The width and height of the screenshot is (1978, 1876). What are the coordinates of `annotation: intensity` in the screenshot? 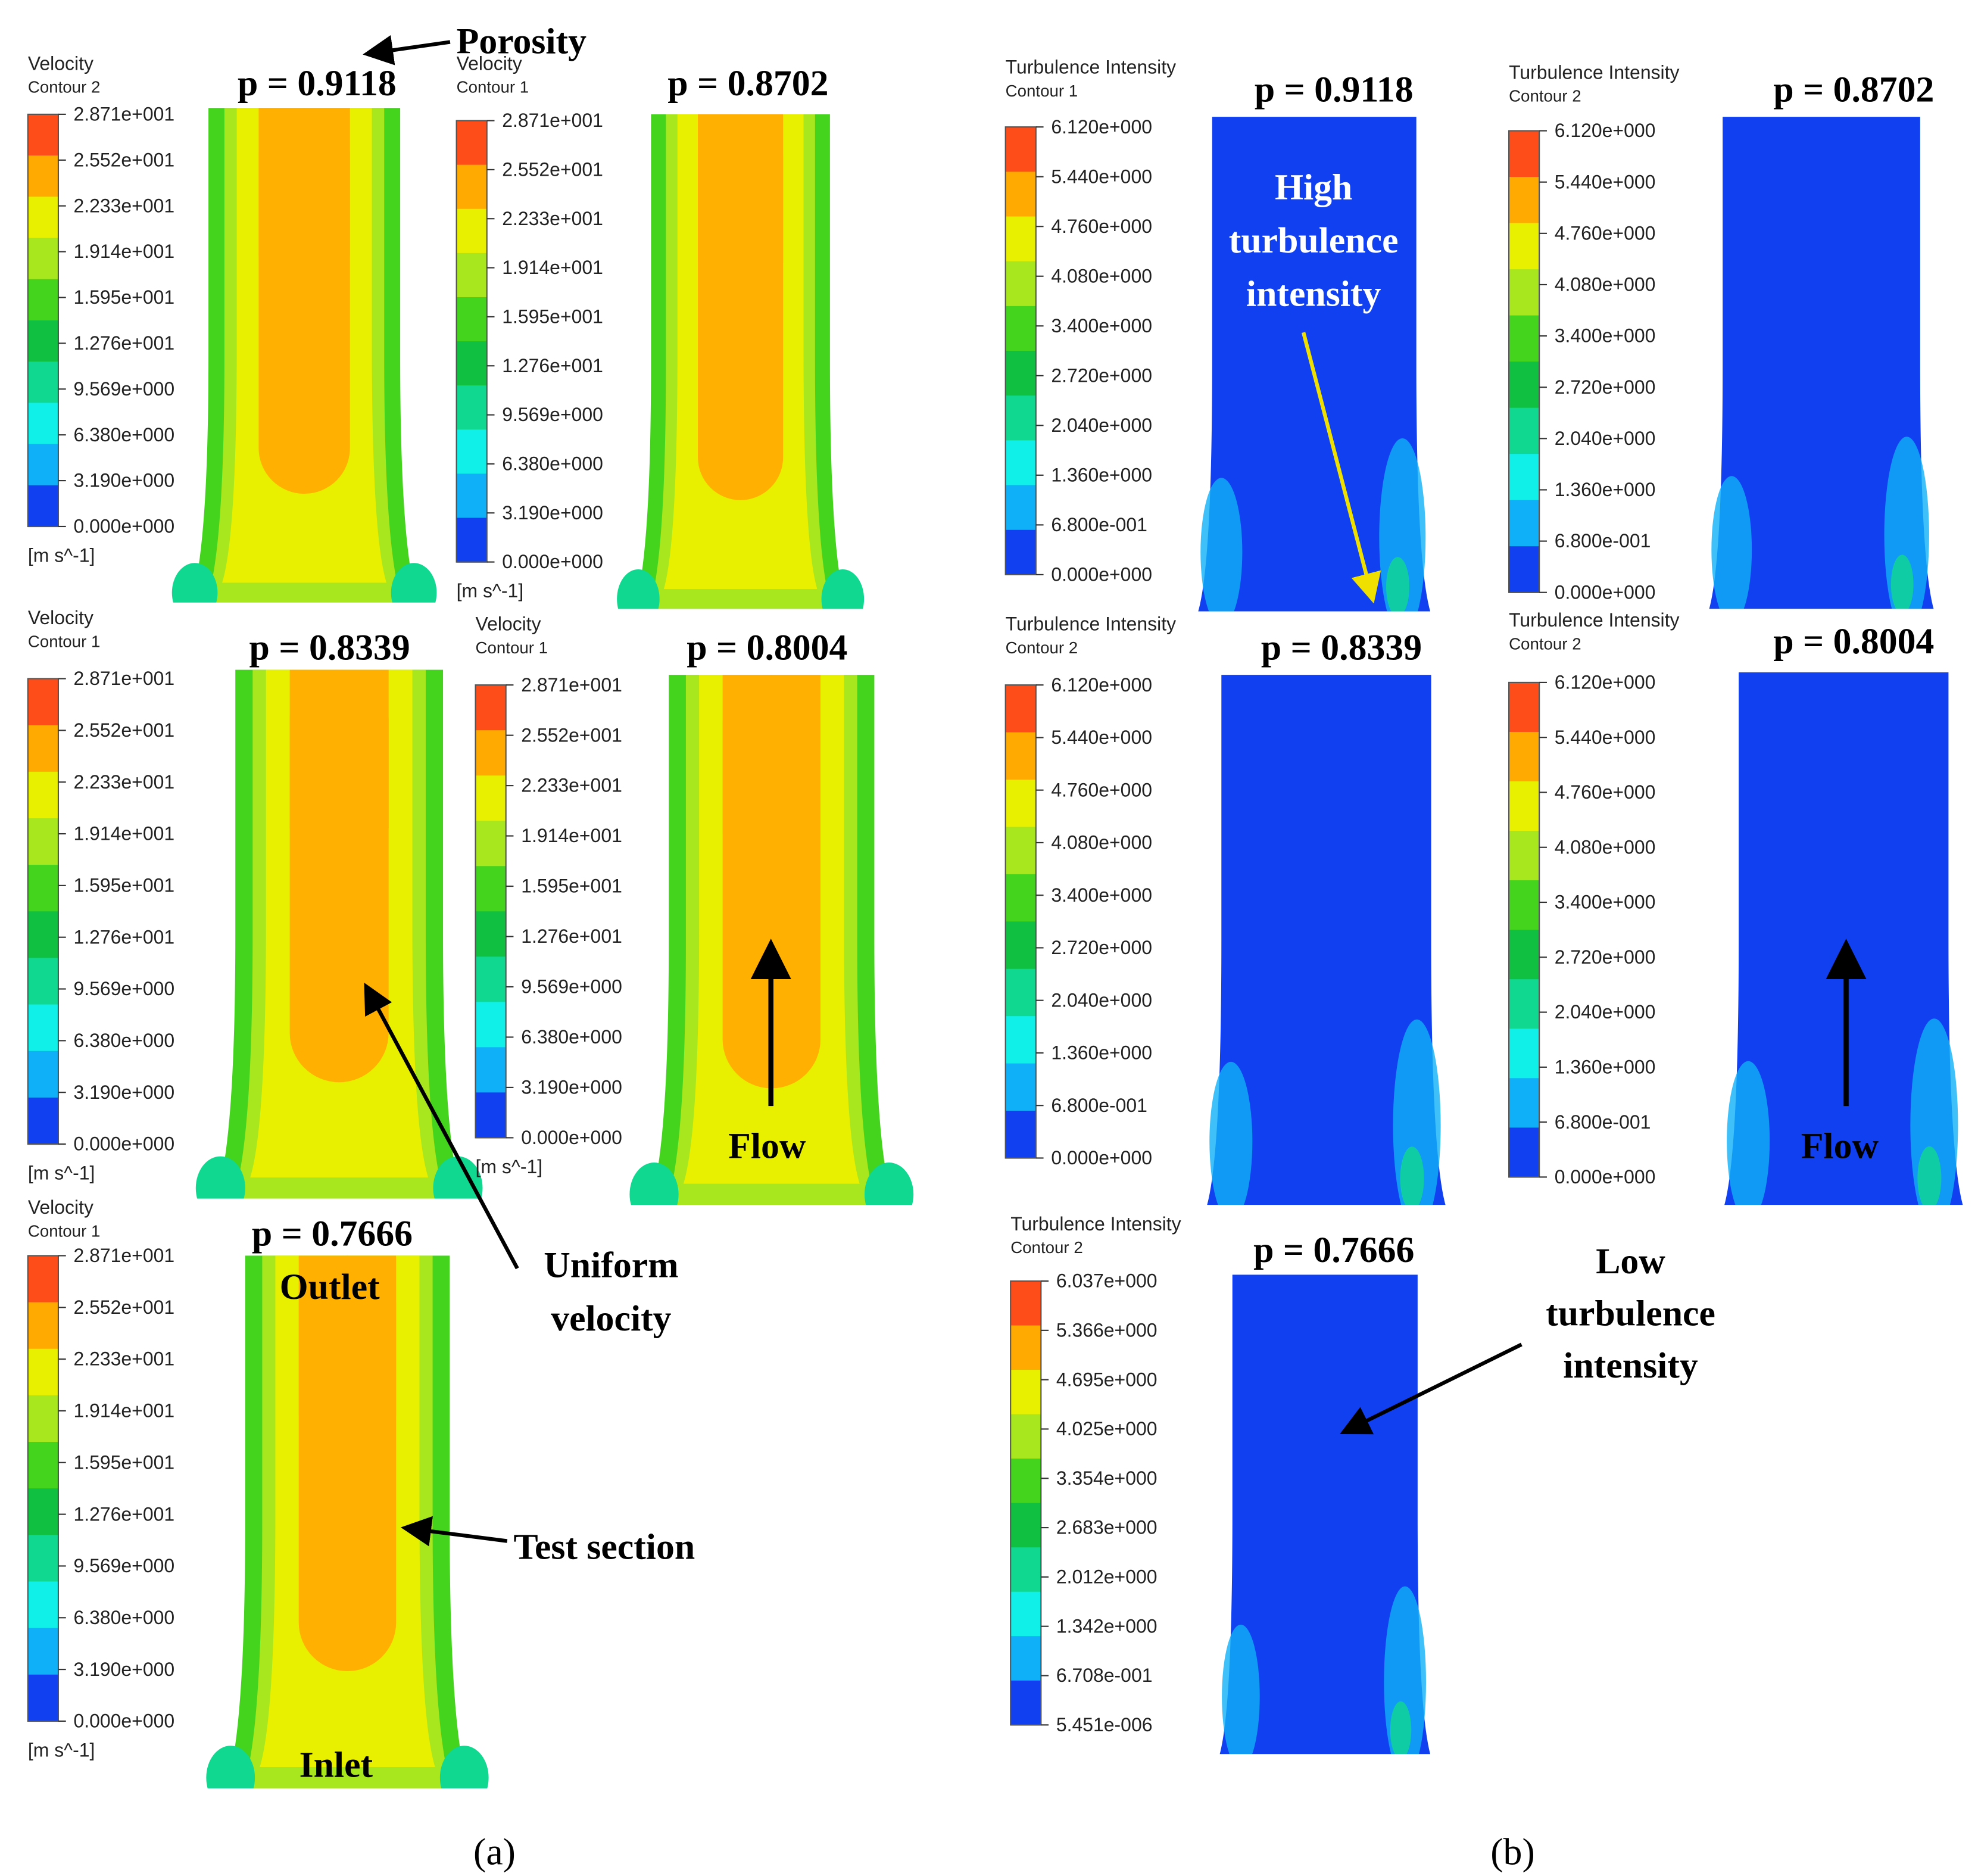 It's located at (1630, 1365).